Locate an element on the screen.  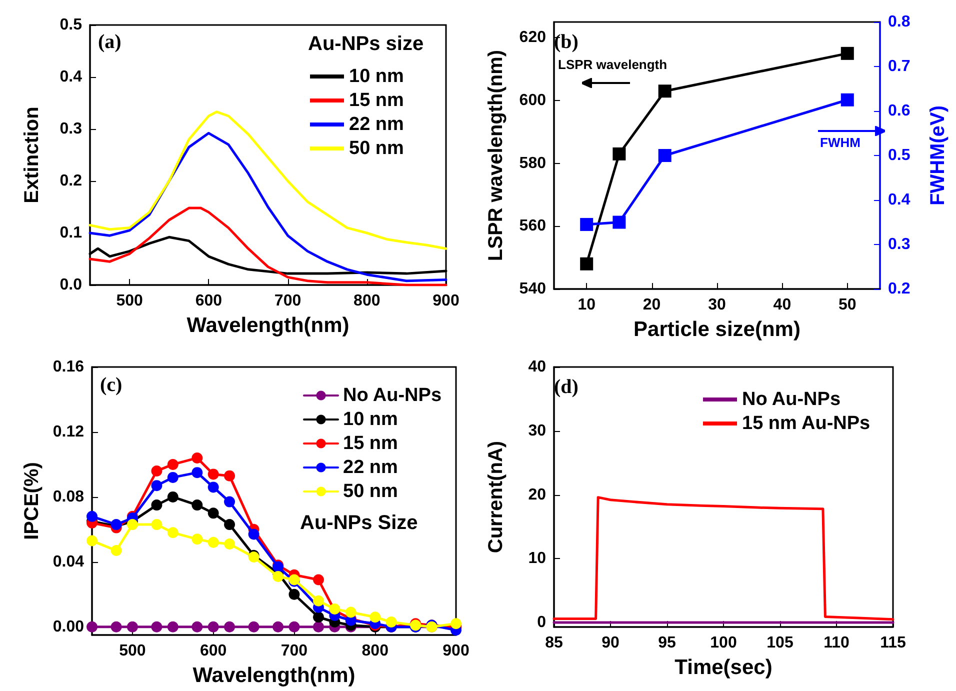
y2-tick-label: 0.8 is located at coordinates (899, 22).